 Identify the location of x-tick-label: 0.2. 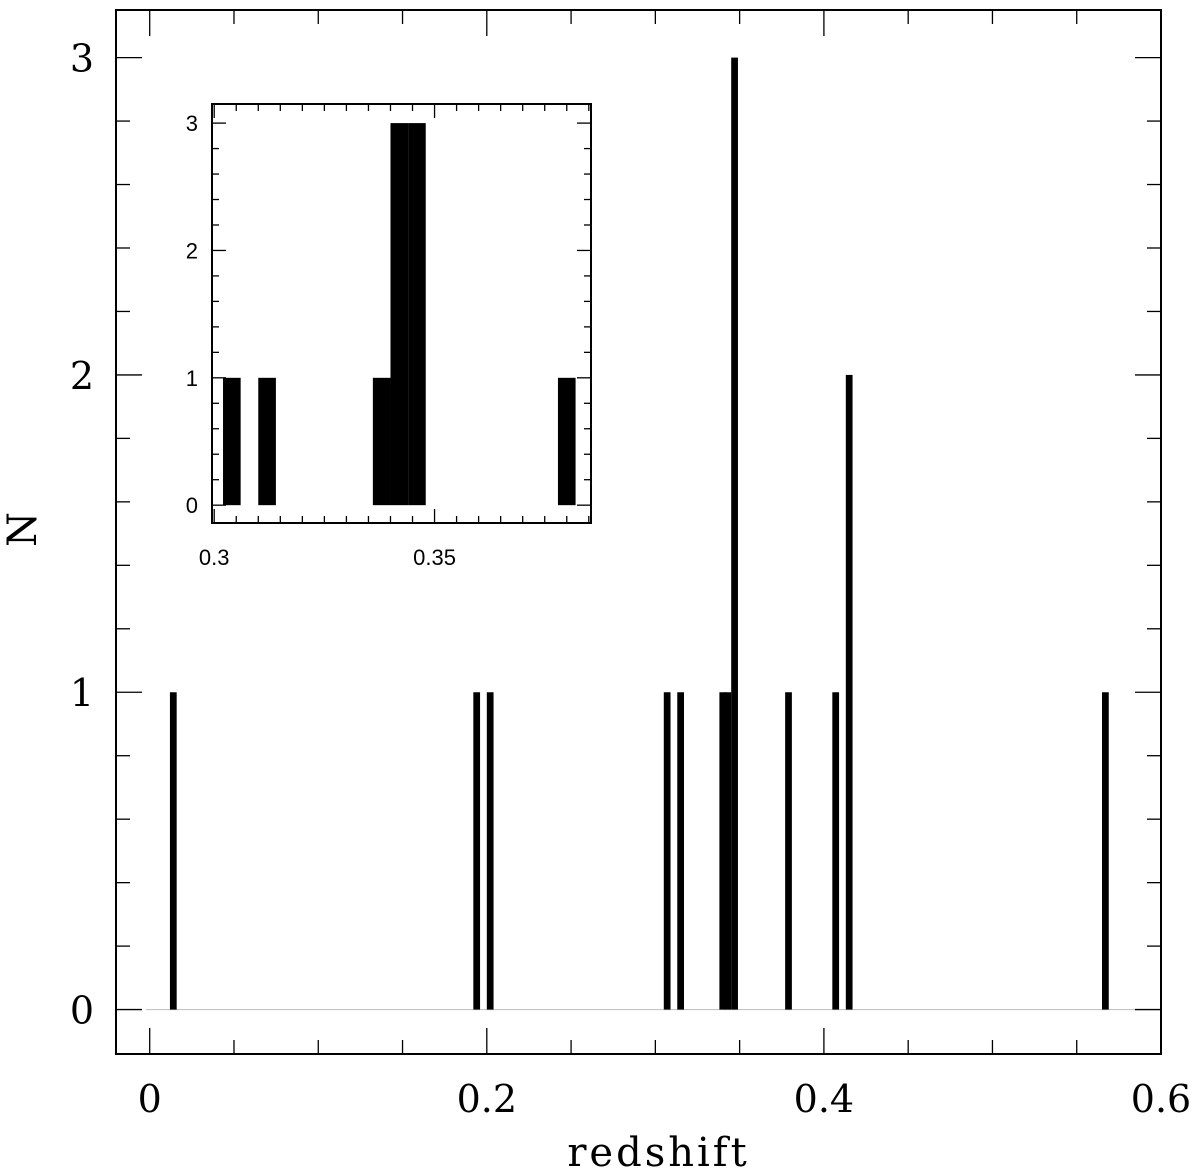
(487, 1099).